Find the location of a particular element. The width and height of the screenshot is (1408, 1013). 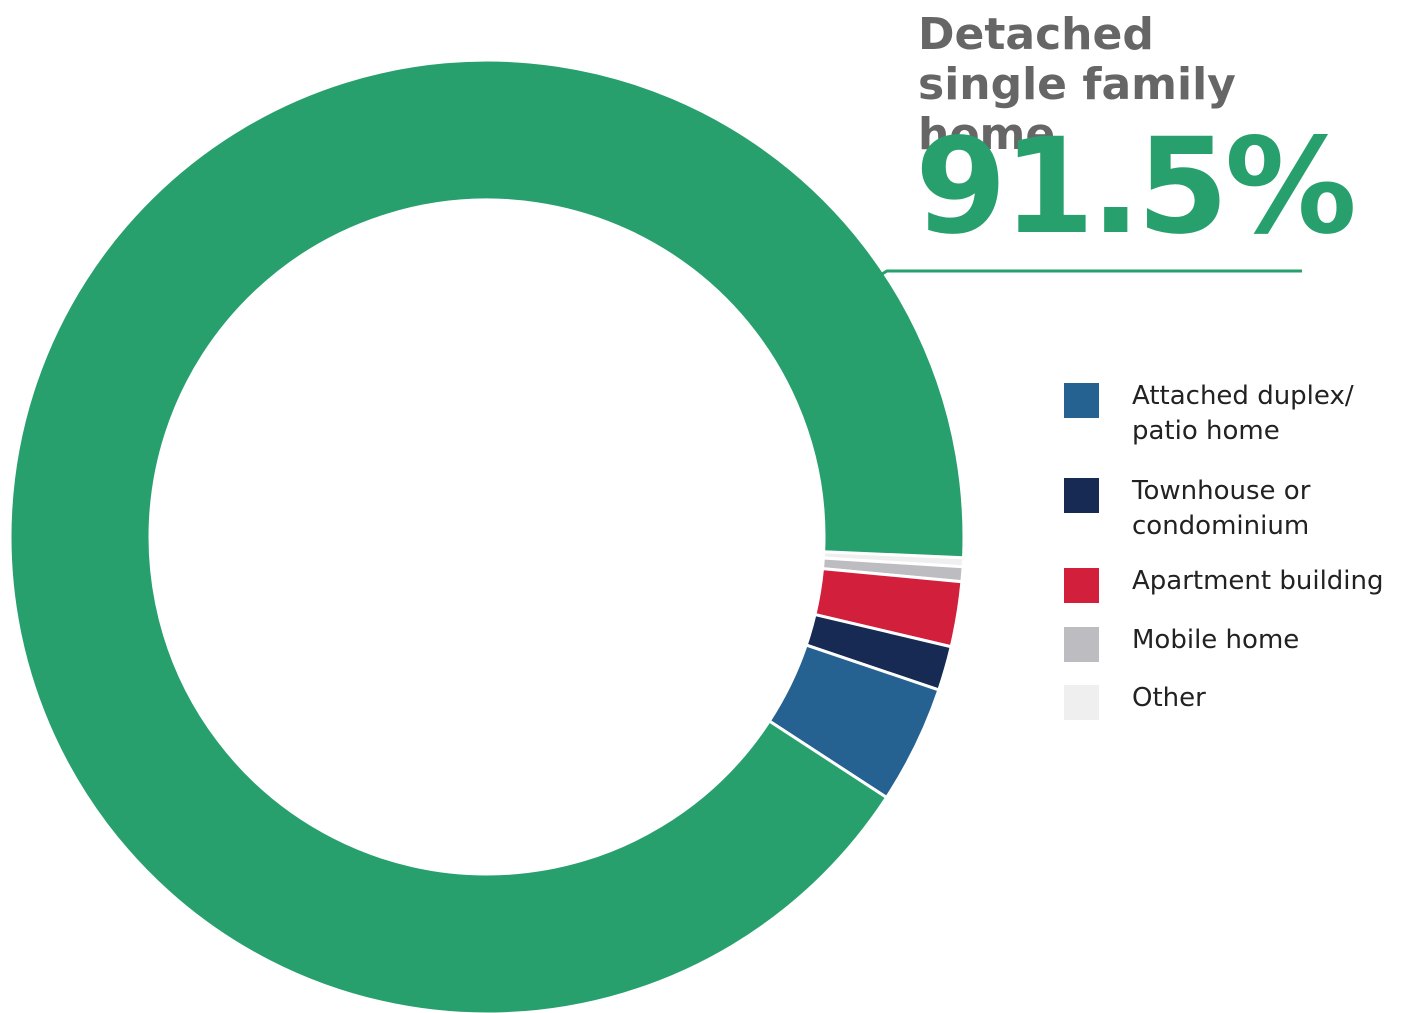

legend-label: Townhouse or condominium is located at coordinates (1221, 508).